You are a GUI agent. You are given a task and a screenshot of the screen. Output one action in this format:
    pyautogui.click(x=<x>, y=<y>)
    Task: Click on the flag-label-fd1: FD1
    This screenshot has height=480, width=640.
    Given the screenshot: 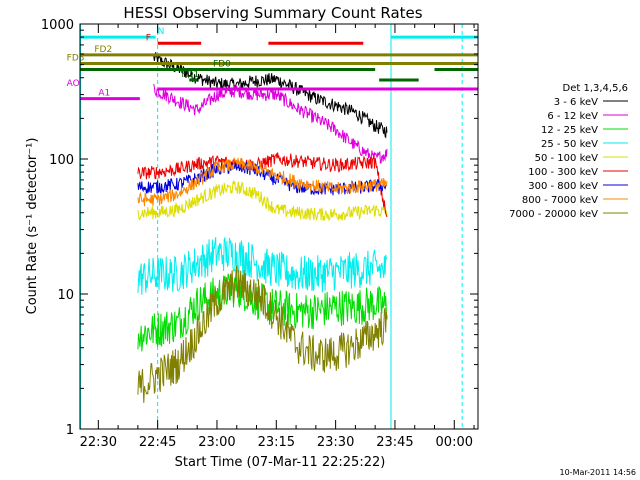 What is the action you would take?
    pyautogui.click(x=190, y=75)
    